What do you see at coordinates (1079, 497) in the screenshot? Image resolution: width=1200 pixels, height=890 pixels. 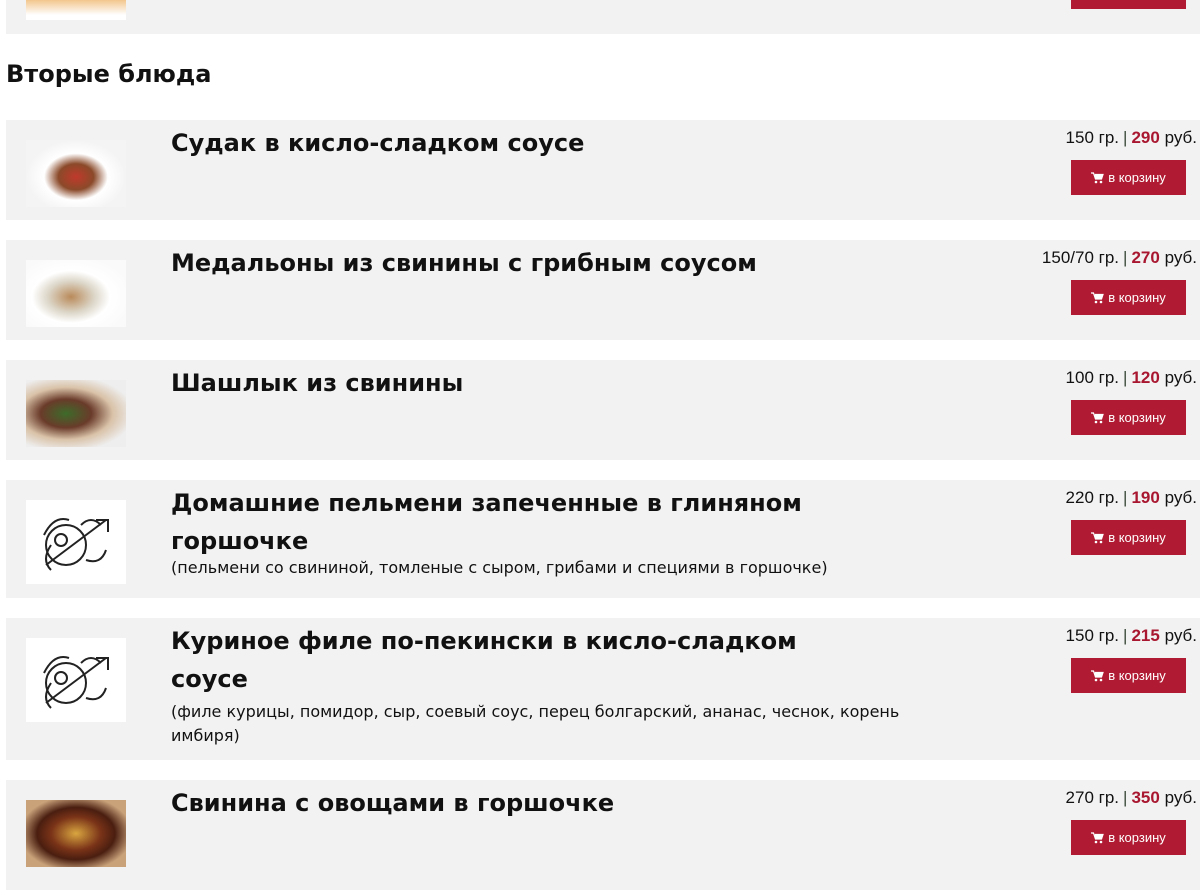 I see `weight: 220` at bounding box center [1079, 497].